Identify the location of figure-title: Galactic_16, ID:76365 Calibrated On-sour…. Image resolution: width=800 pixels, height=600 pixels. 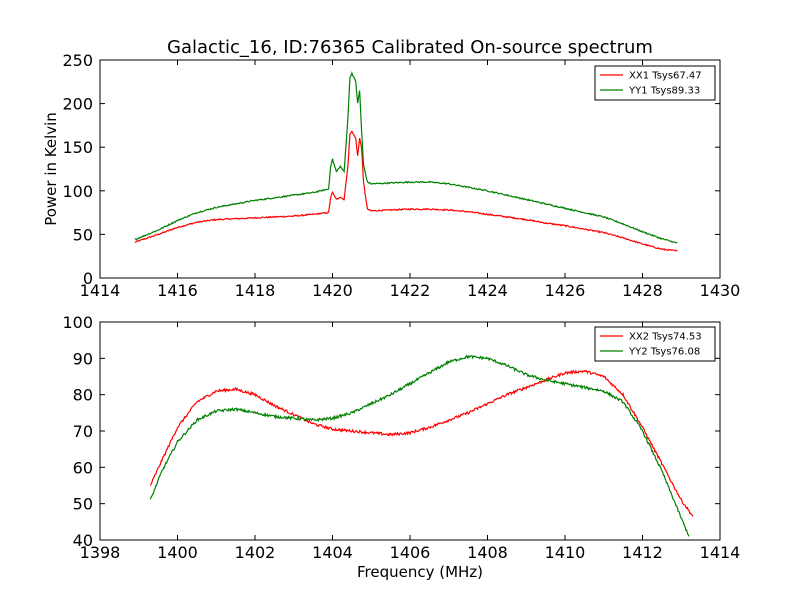
(410, 47).